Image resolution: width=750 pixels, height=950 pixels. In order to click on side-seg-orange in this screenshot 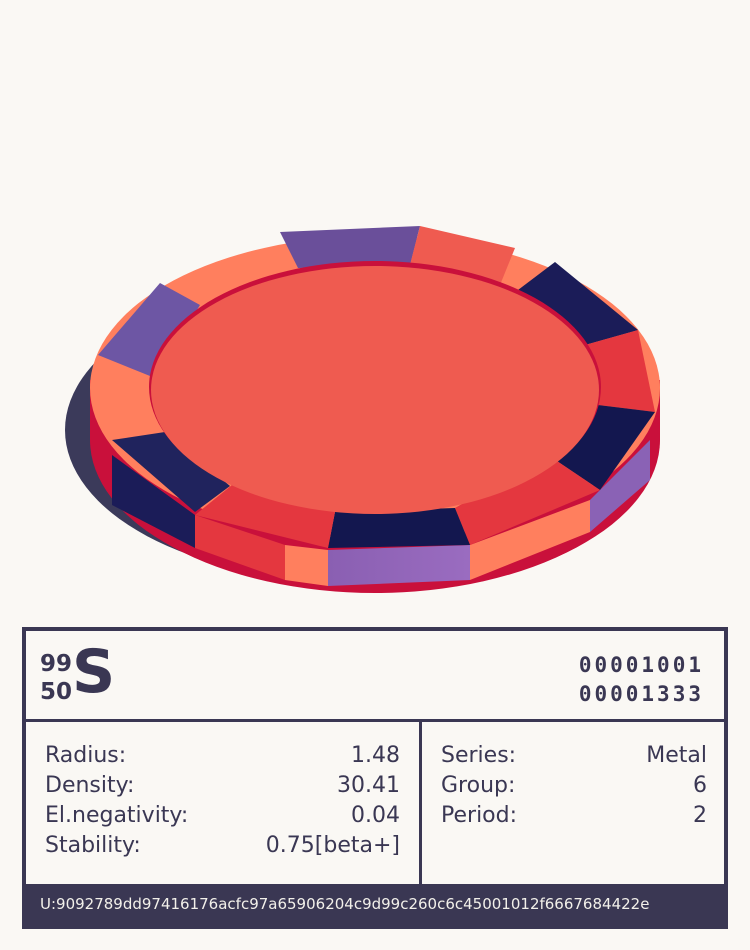, I will do `click(306, 565)`.